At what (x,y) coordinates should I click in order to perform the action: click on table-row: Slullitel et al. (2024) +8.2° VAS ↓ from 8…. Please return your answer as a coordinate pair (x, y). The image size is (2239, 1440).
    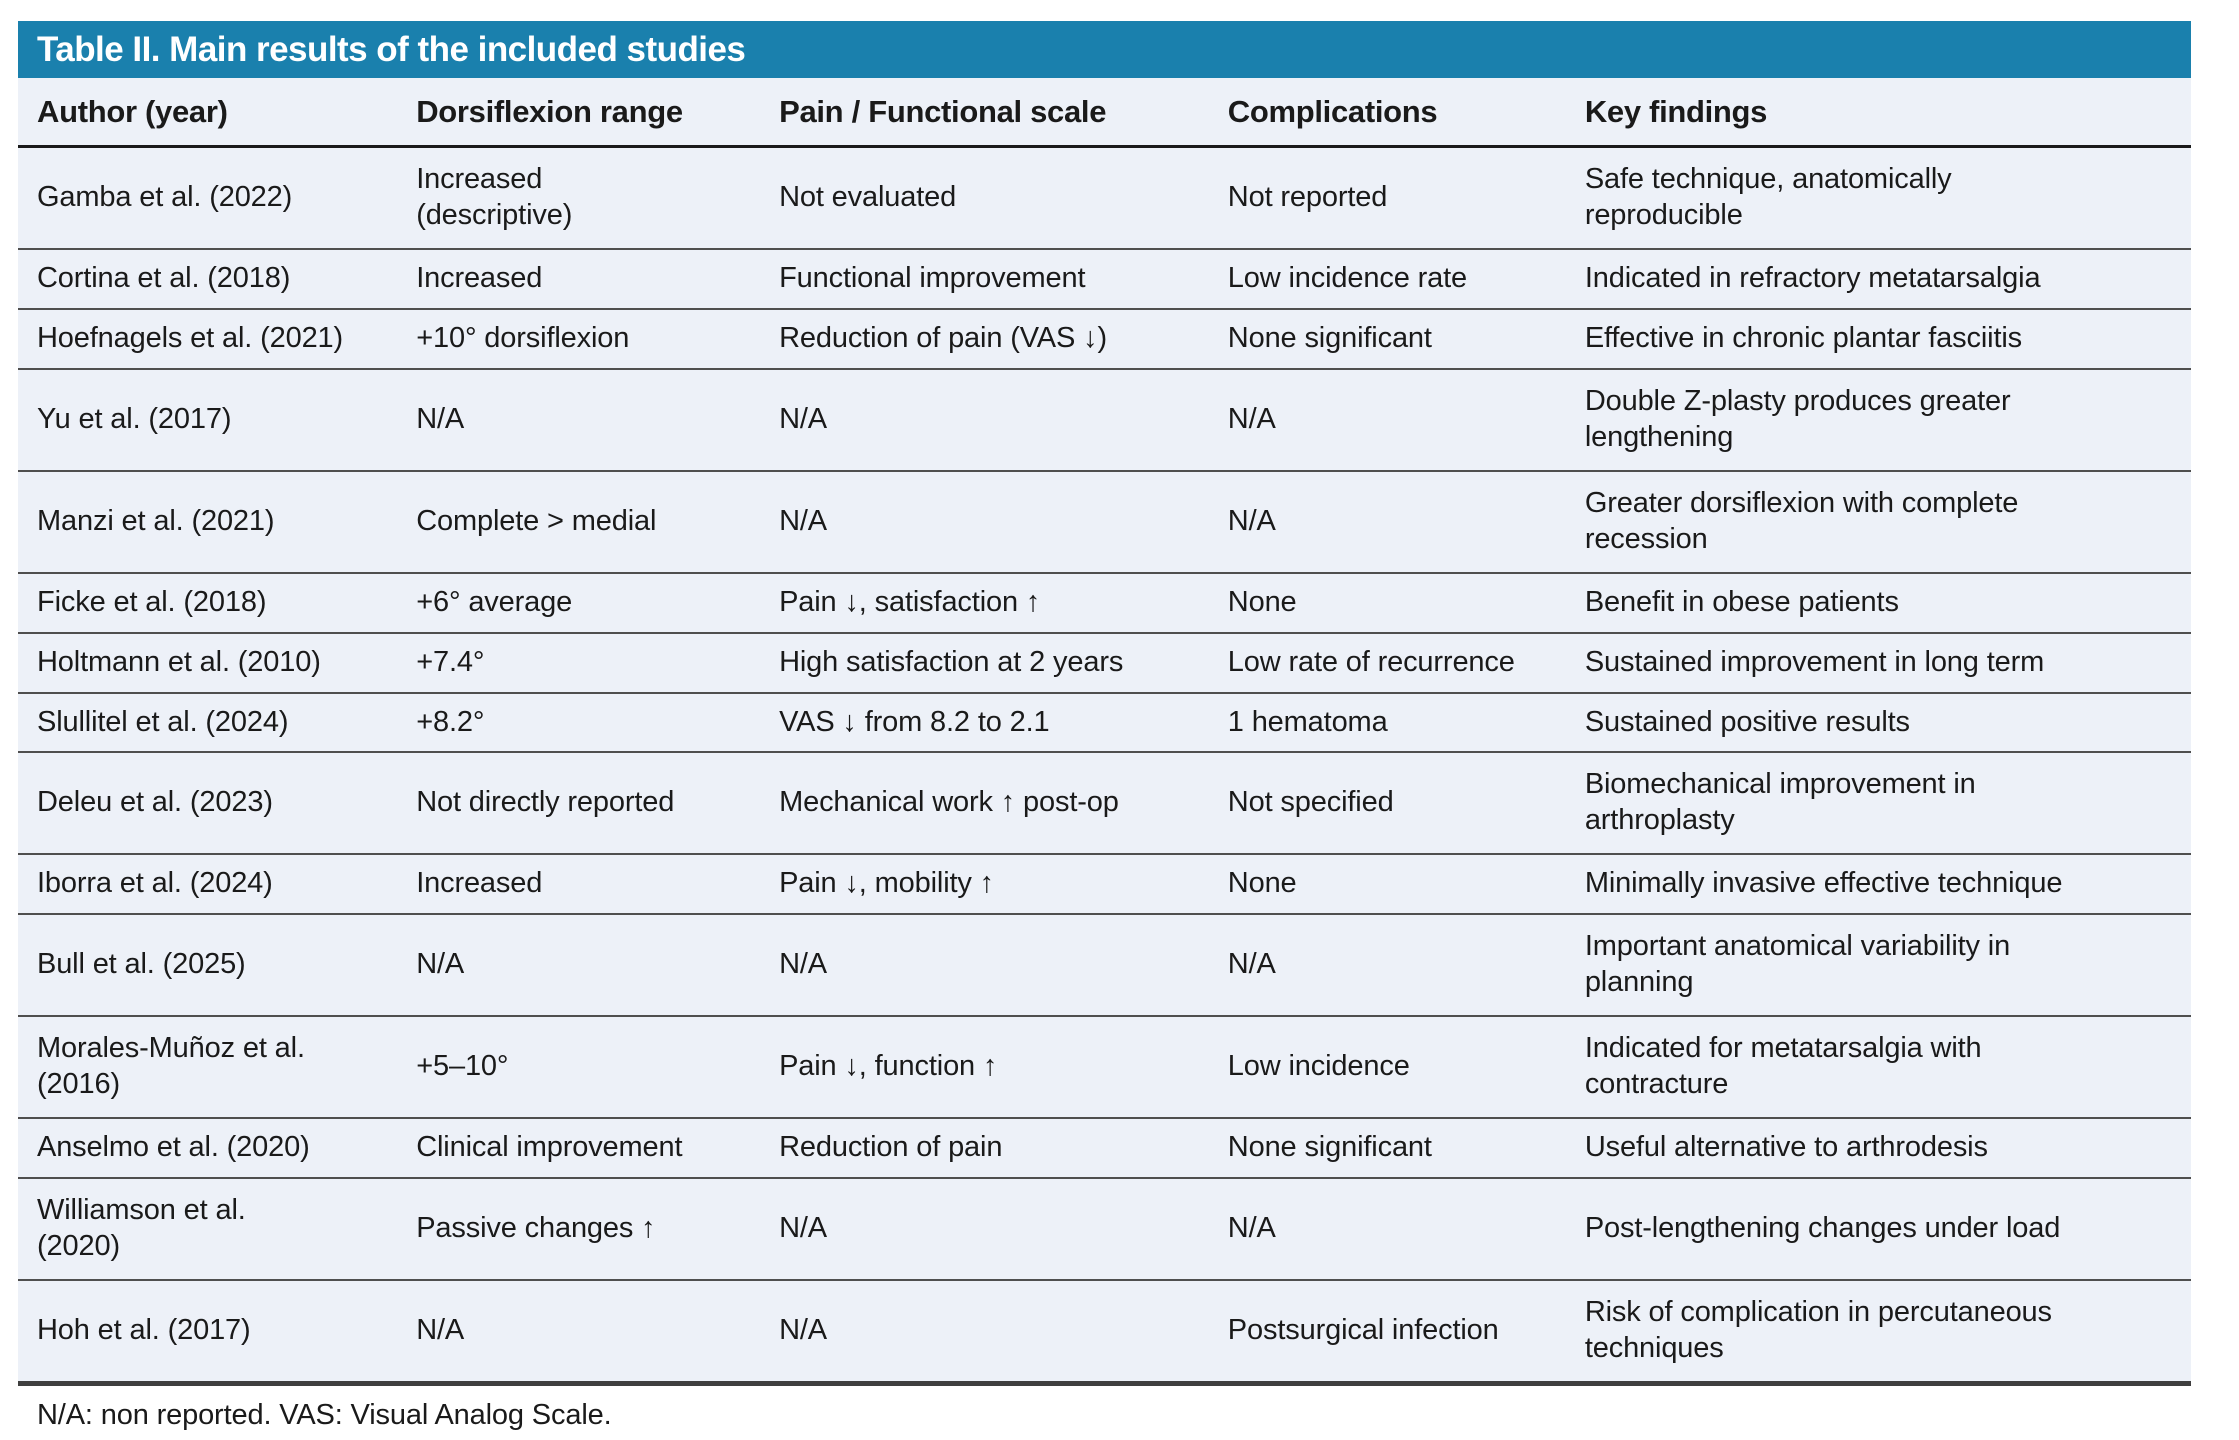
    Looking at the image, I should click on (1104, 723).